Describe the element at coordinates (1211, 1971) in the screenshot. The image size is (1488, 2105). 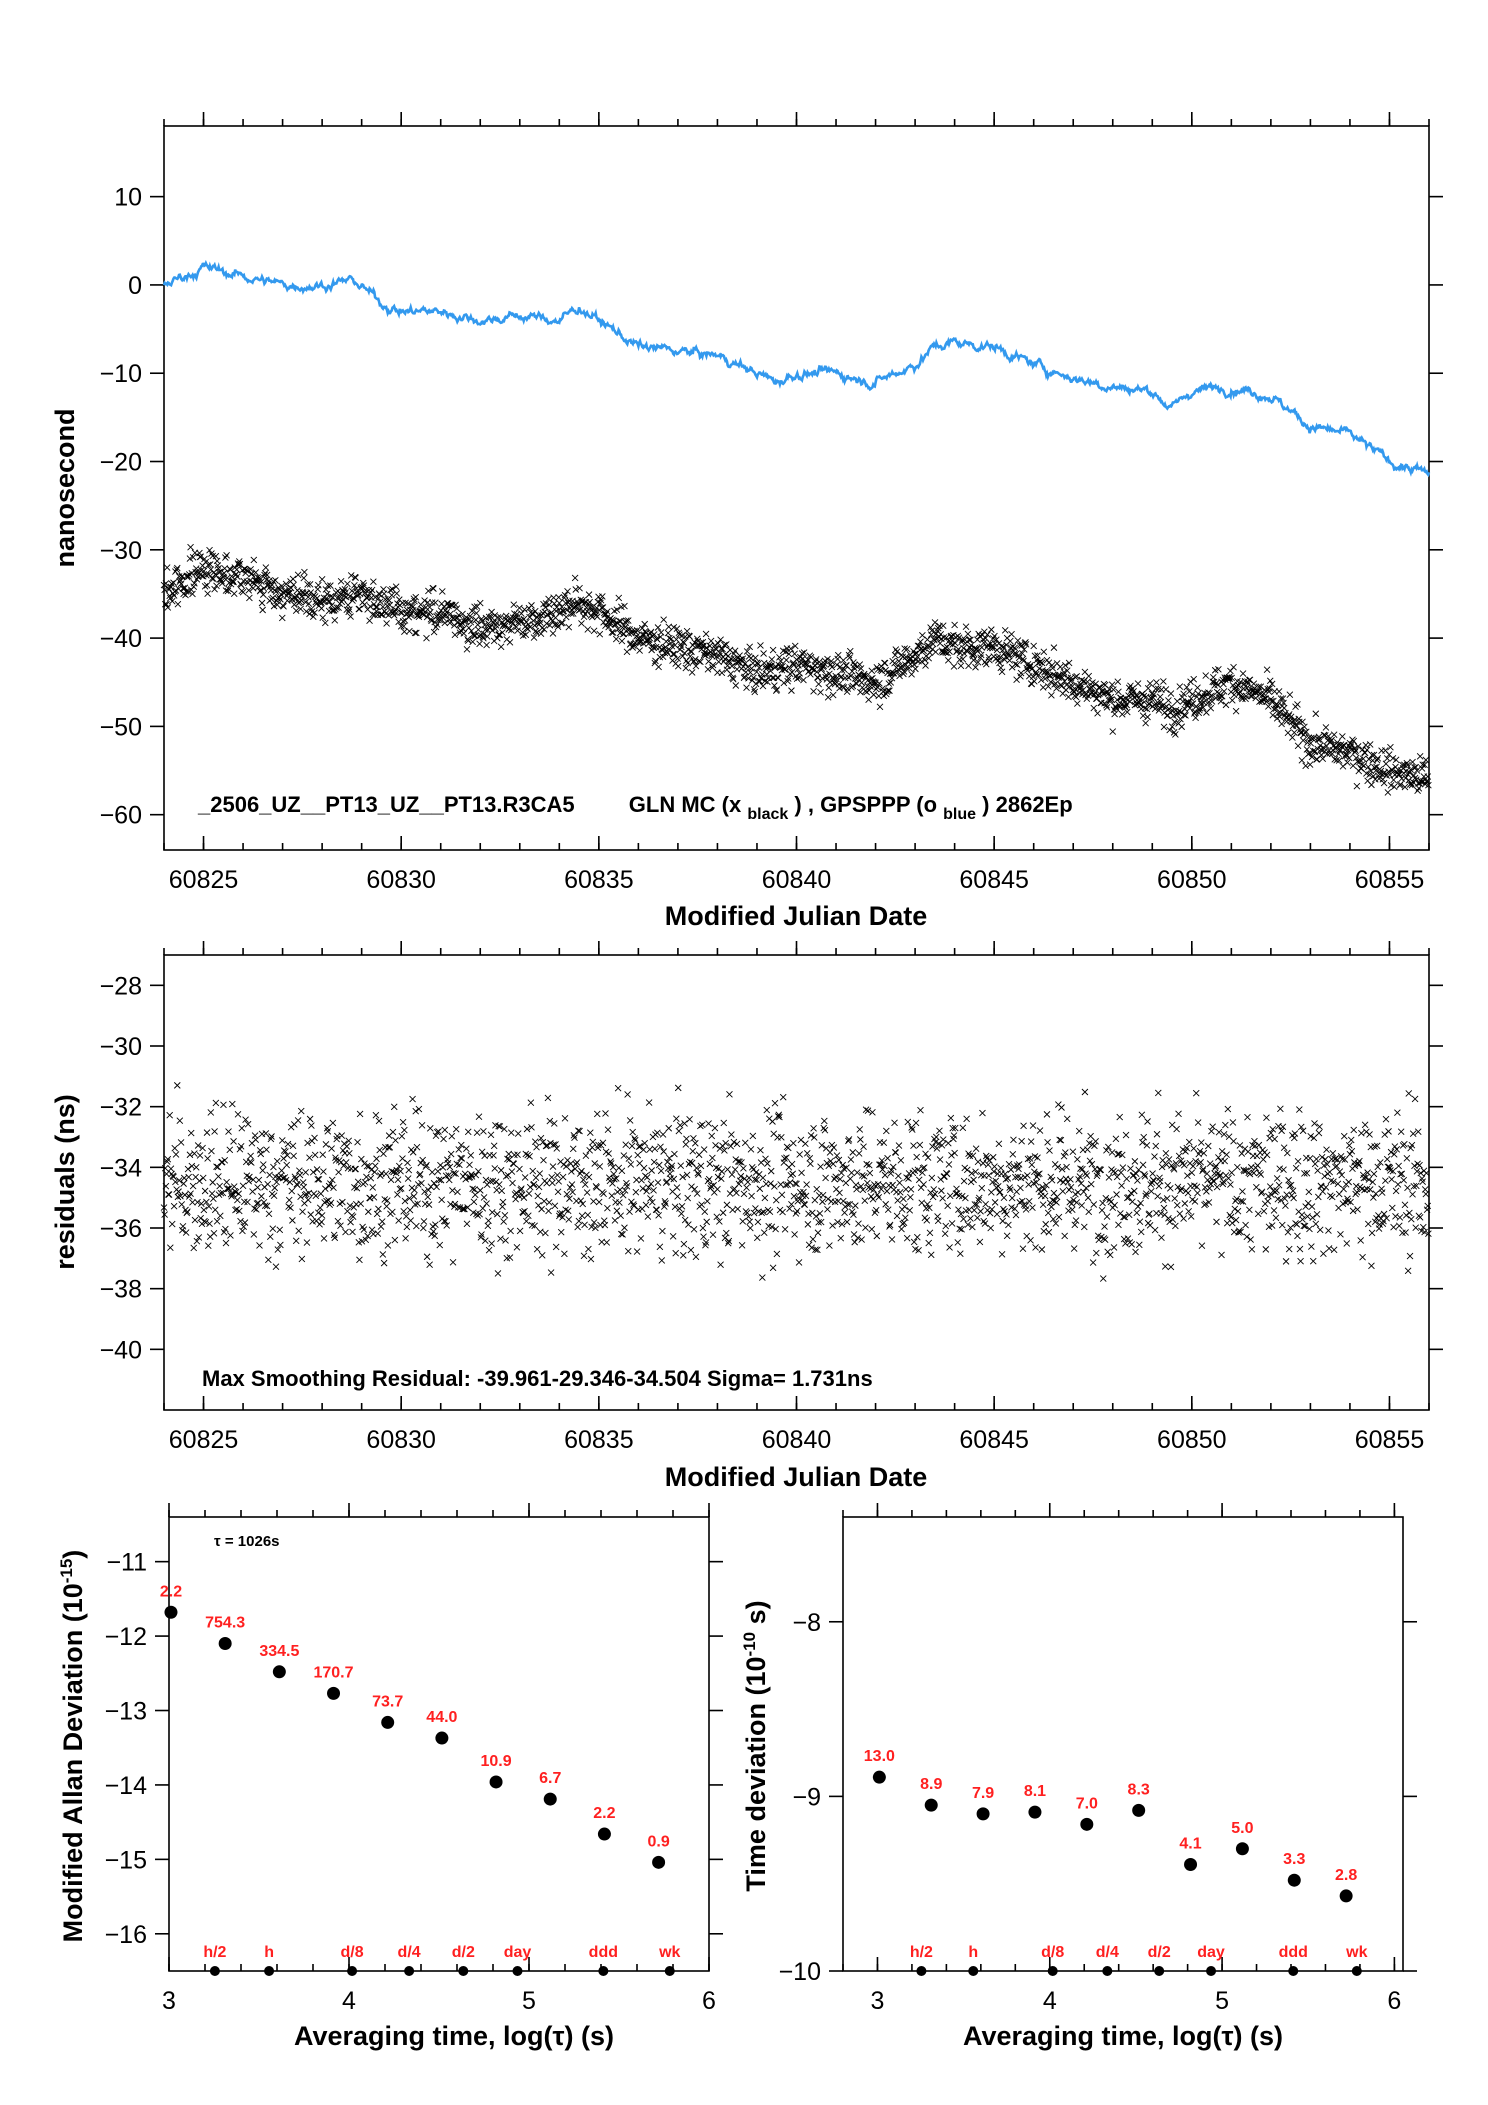
I see `interval-marker` at that location.